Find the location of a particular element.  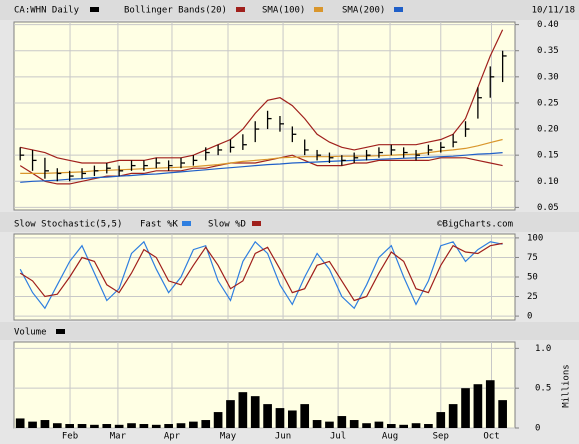

date: 10/11/18 is located at coordinates (553, 11).